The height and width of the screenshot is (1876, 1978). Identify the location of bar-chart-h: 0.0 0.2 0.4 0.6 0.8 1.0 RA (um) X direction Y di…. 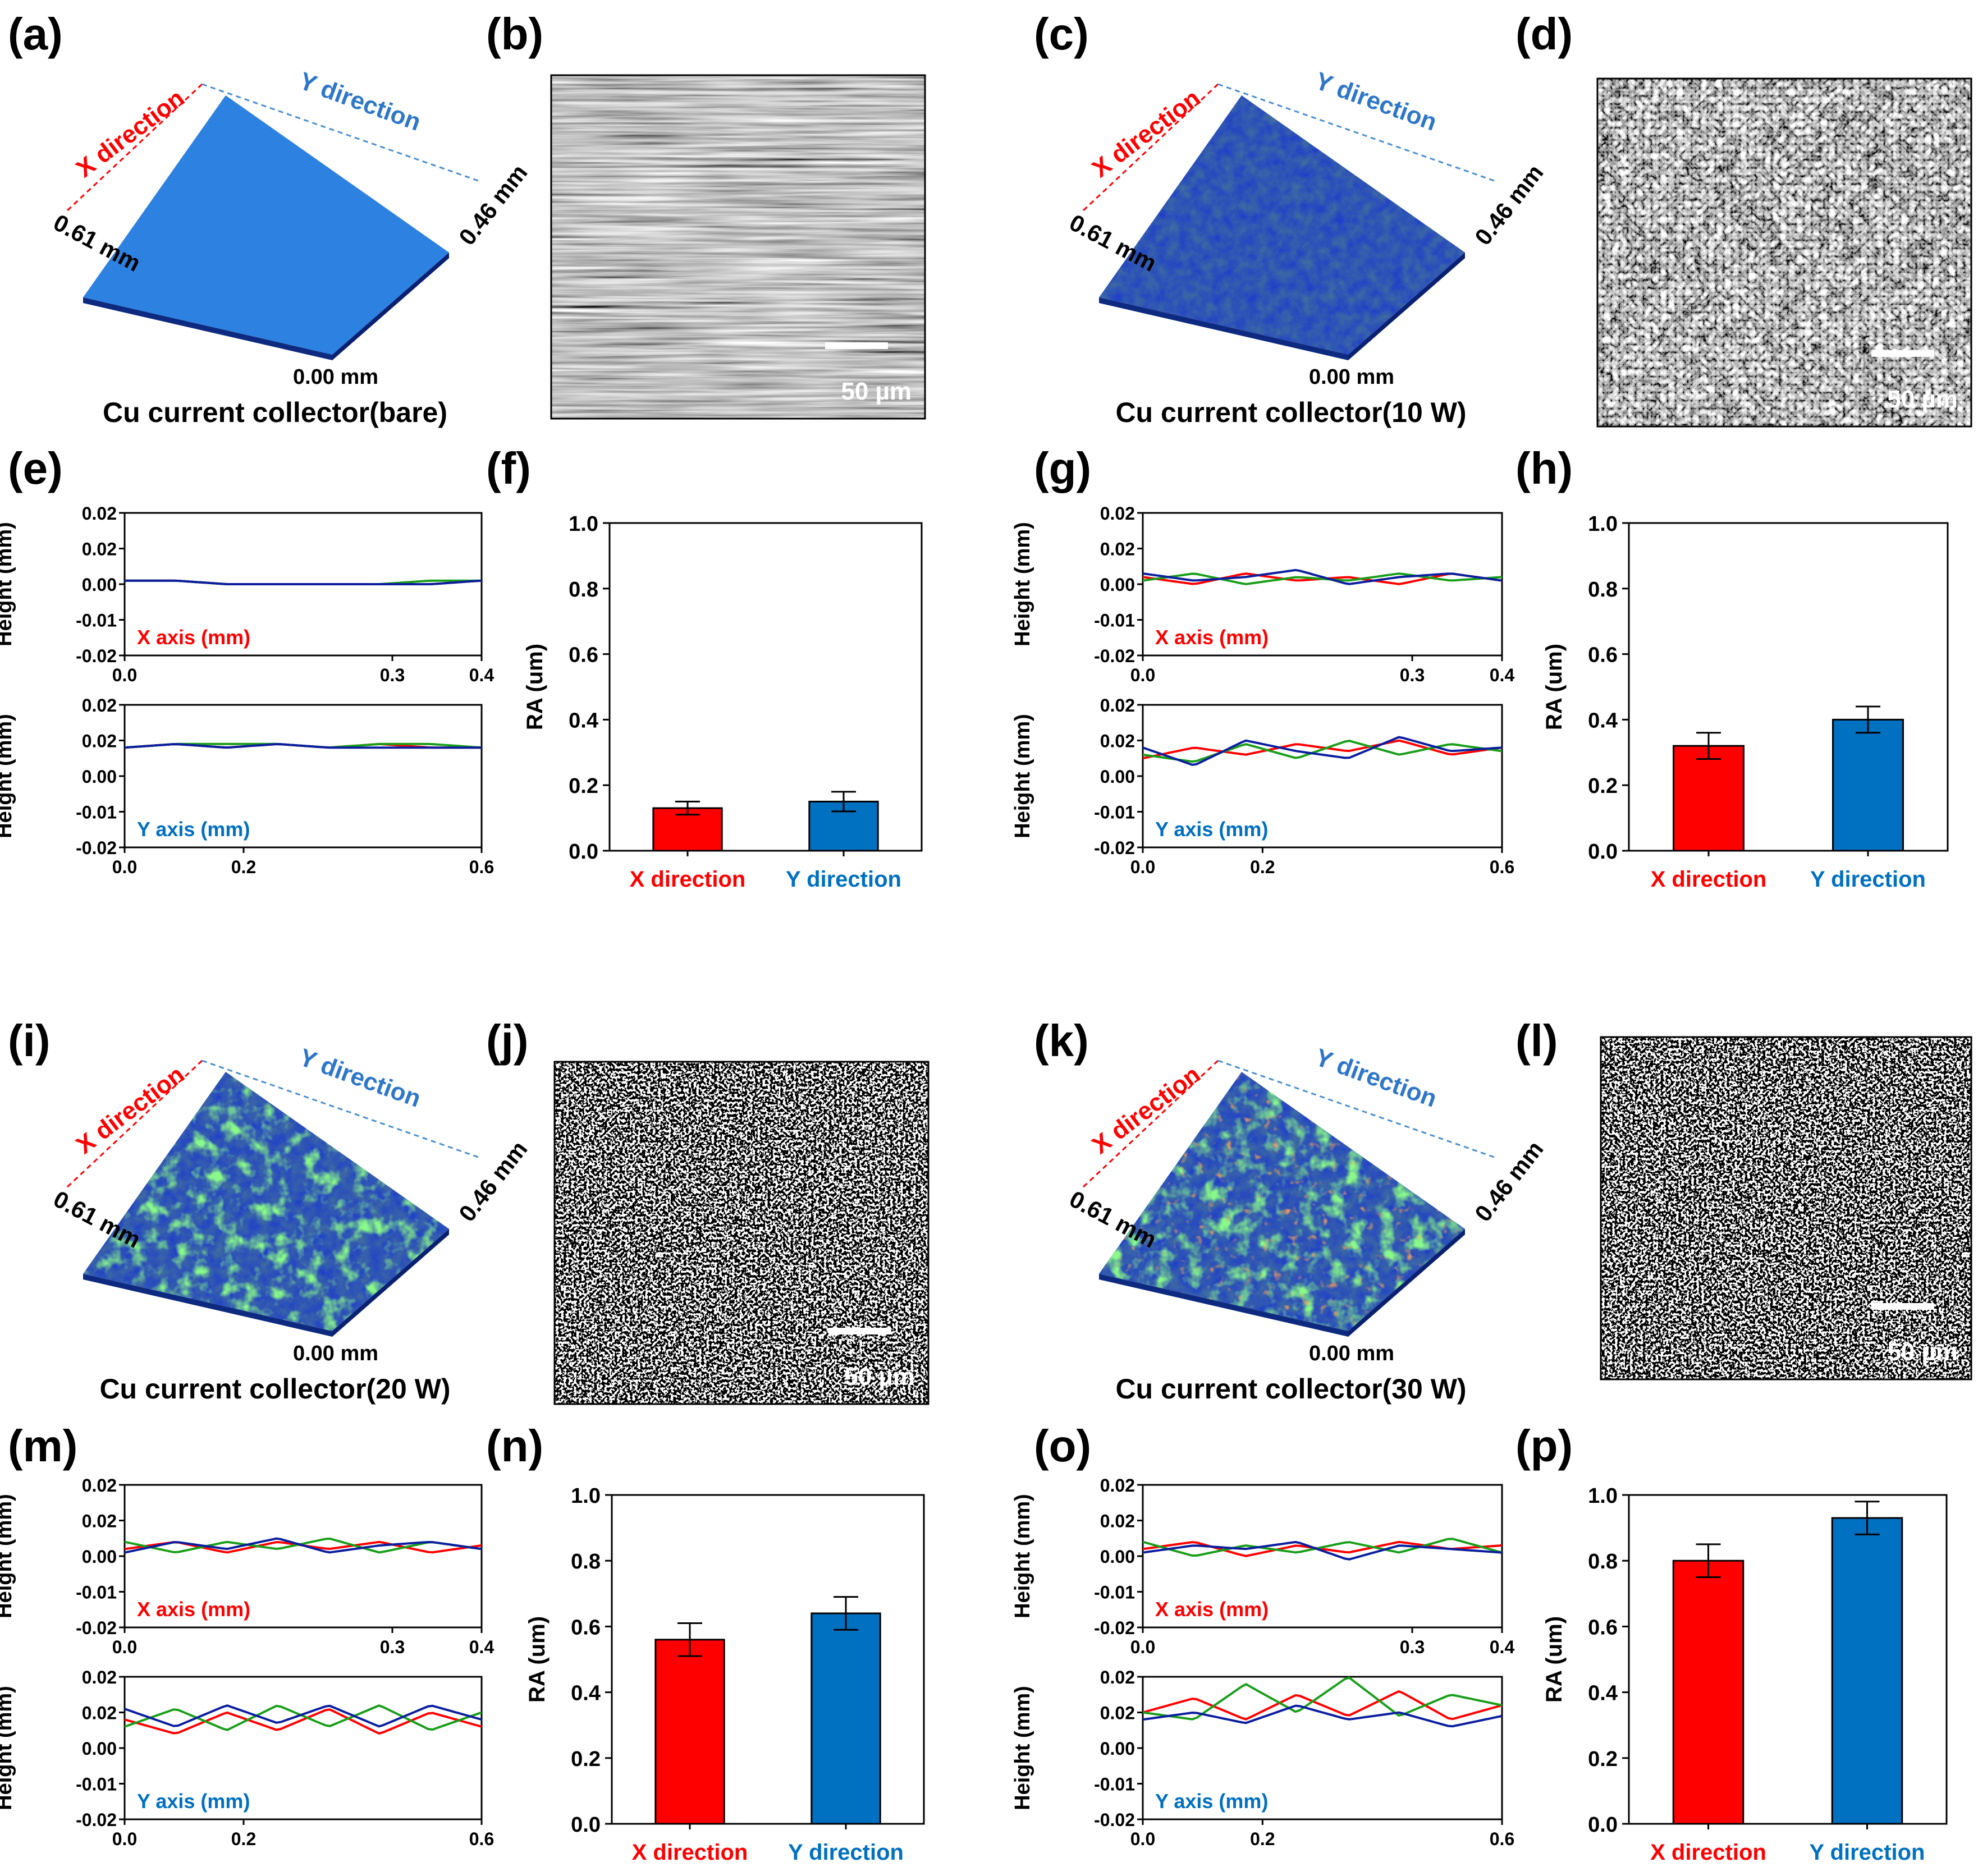
(1746, 702).